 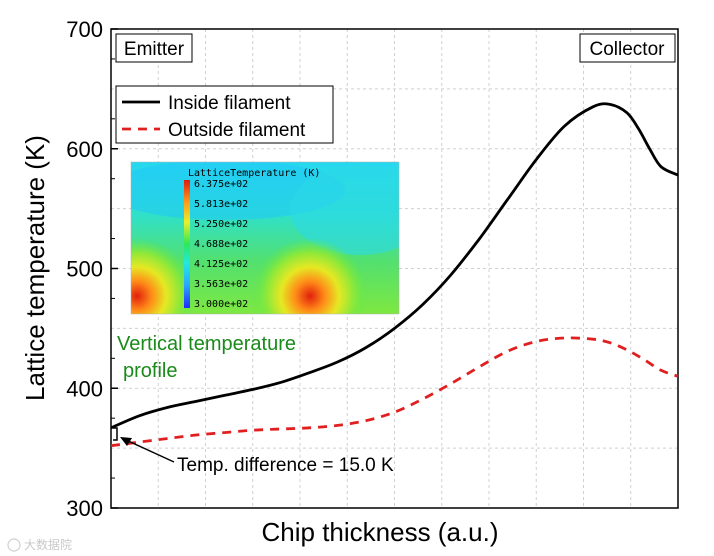 What do you see at coordinates (84, 388) in the screenshot?
I see `y-tick-label: 400` at bounding box center [84, 388].